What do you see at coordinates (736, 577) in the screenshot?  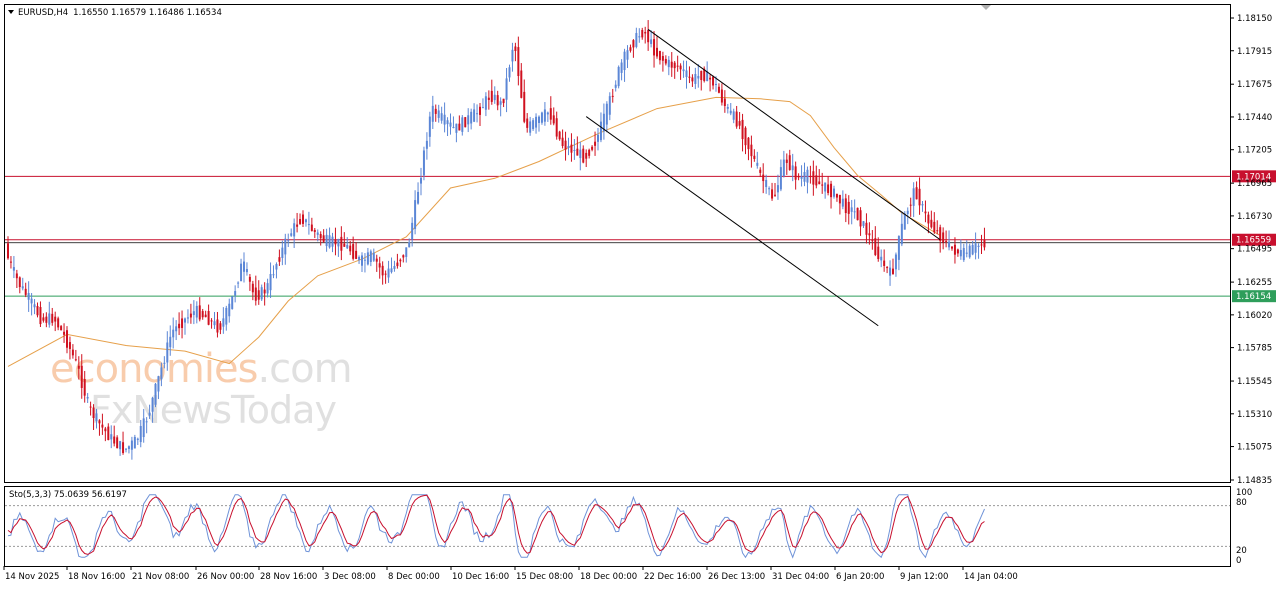 I see `x-tick-label: 26 Dec 13:00` at bounding box center [736, 577].